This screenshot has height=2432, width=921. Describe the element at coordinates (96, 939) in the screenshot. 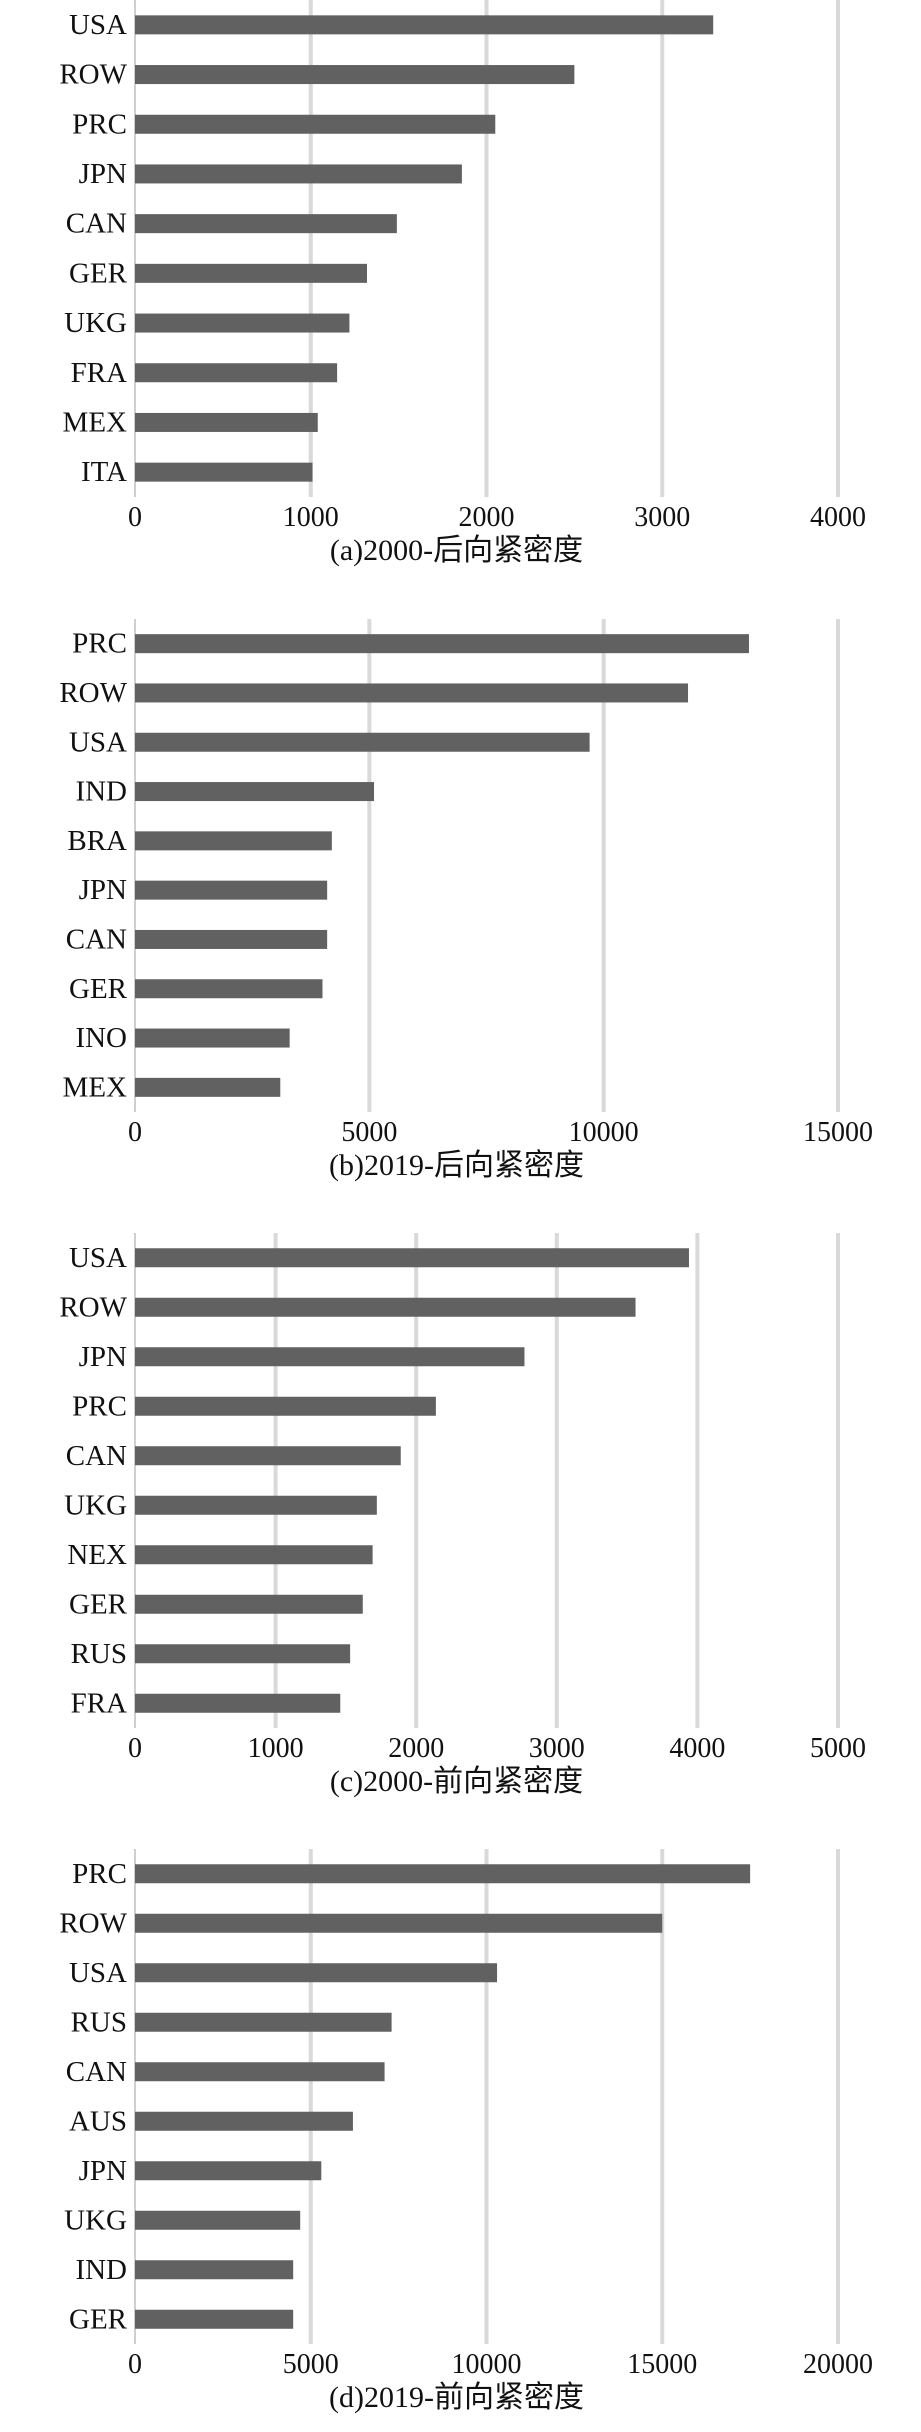

I see `chart-2-category-label: CAN` at that location.